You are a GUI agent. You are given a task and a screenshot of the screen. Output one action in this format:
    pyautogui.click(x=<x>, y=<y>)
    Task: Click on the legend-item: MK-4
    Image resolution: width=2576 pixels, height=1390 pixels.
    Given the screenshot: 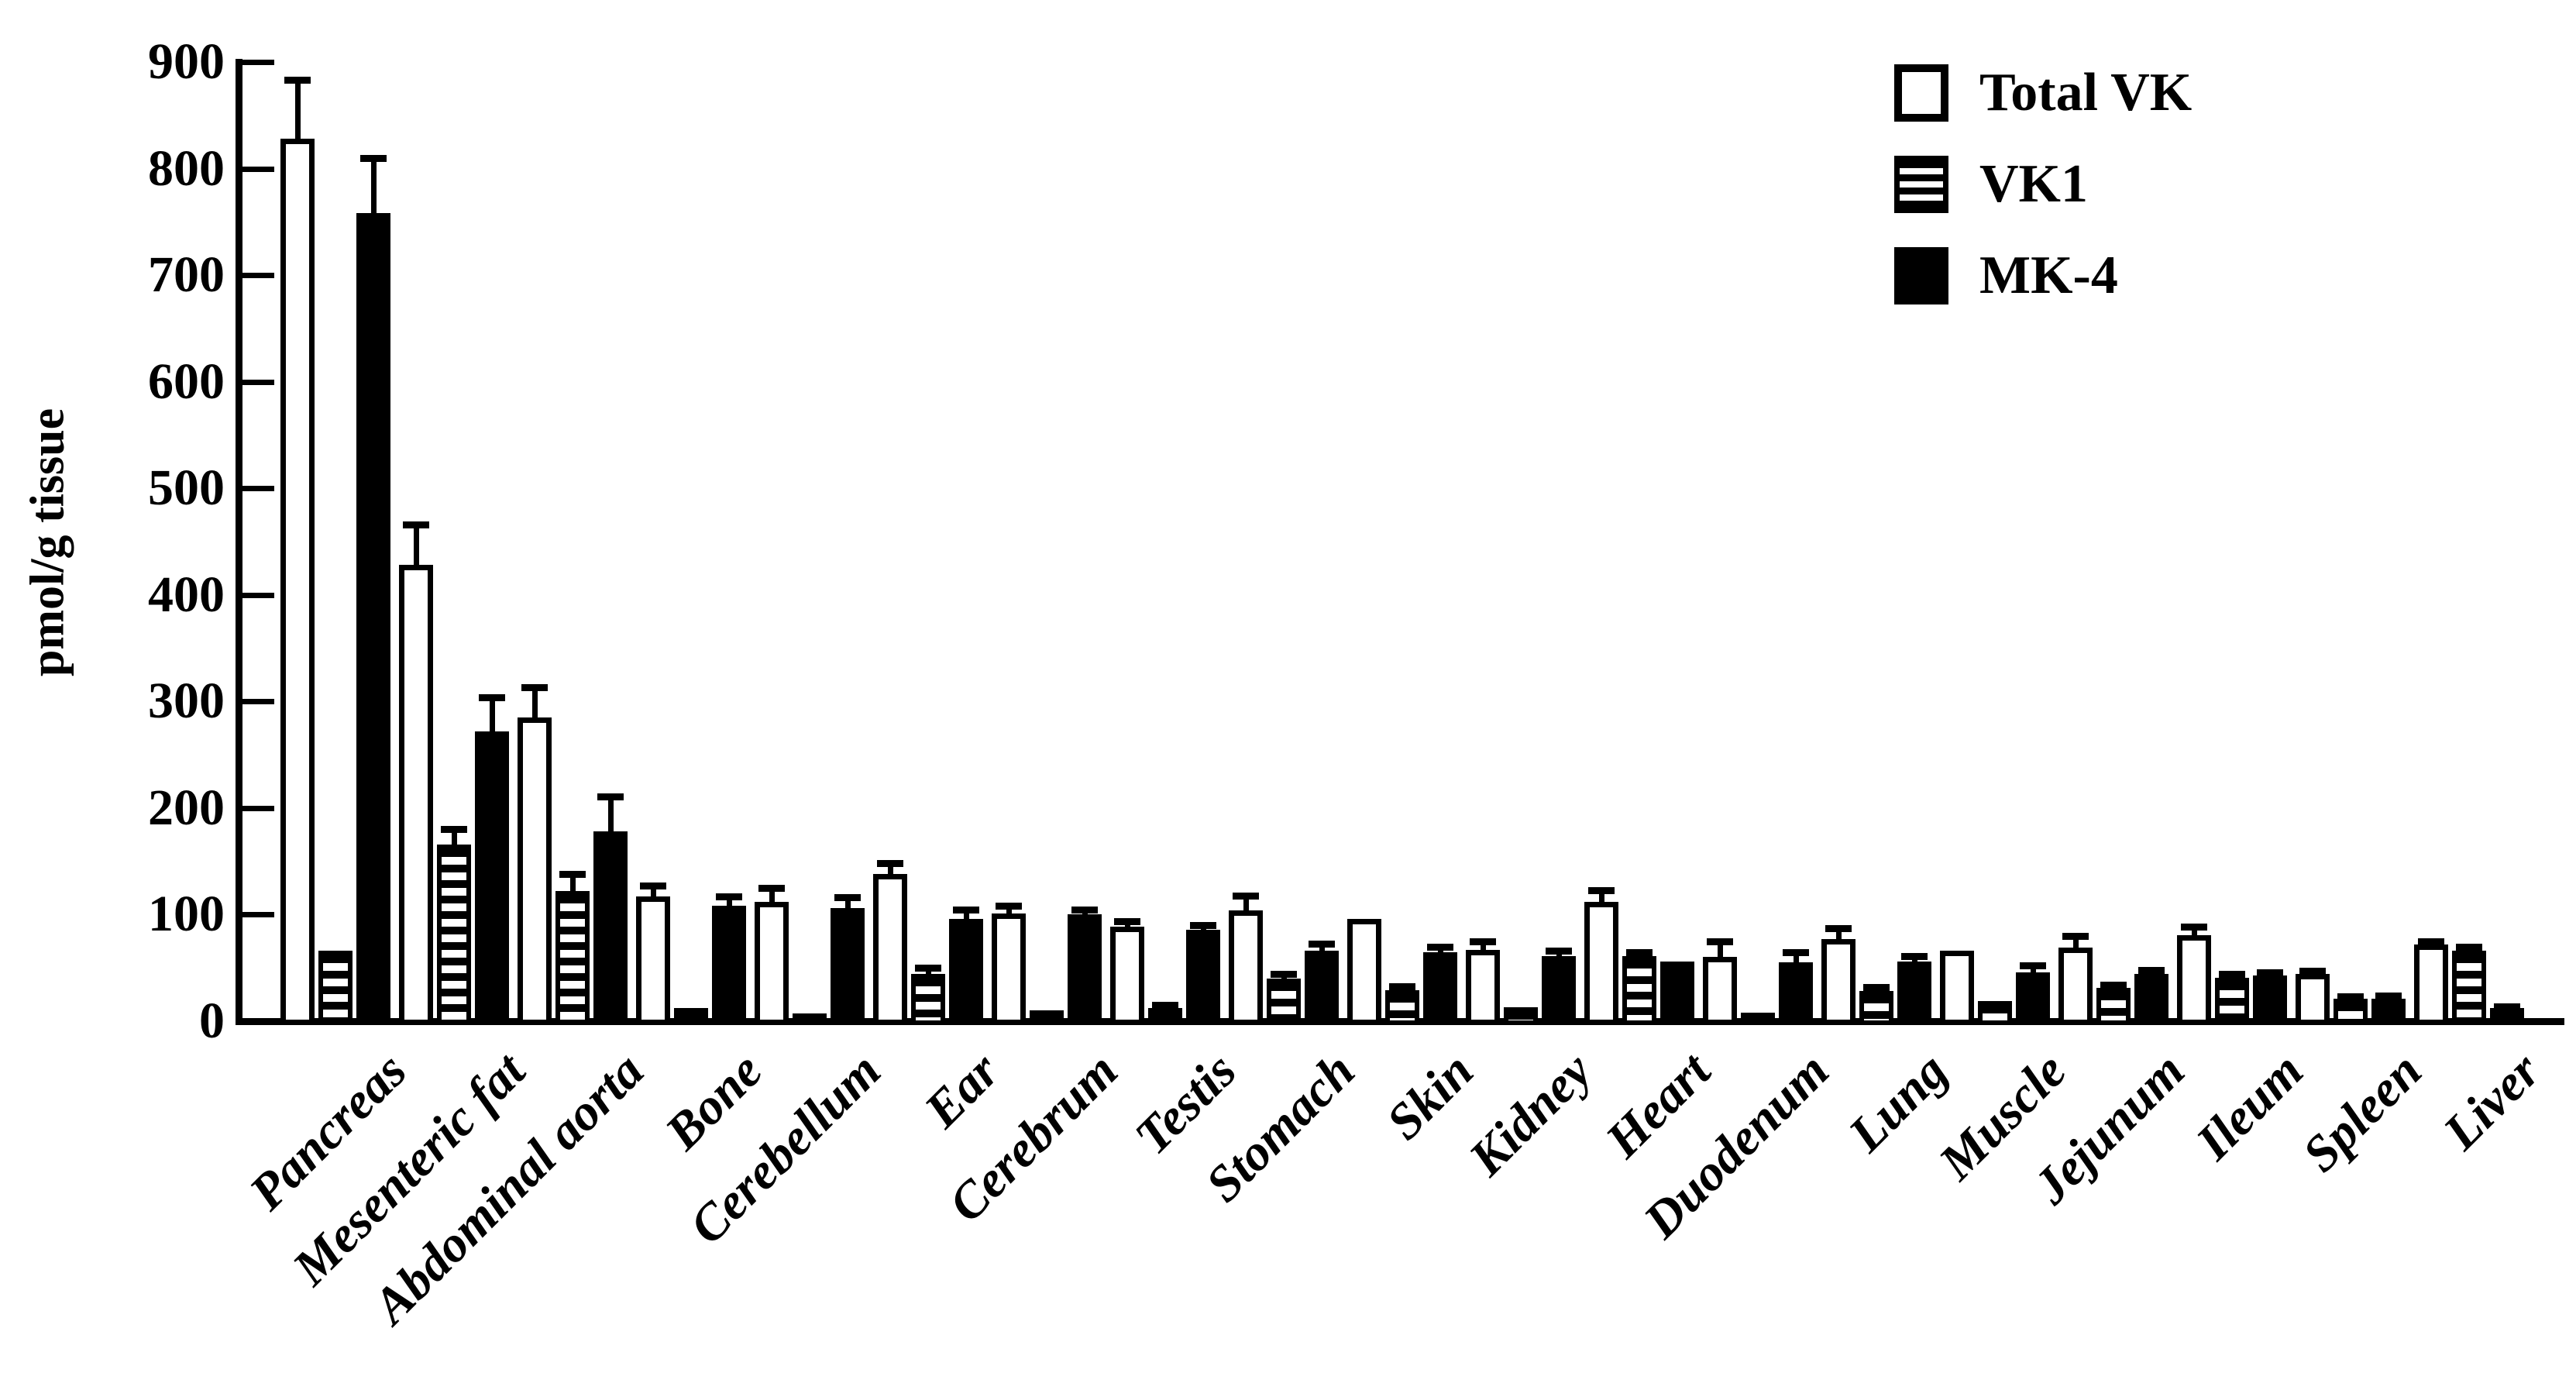 What is the action you would take?
    pyautogui.click(x=2043, y=276)
    